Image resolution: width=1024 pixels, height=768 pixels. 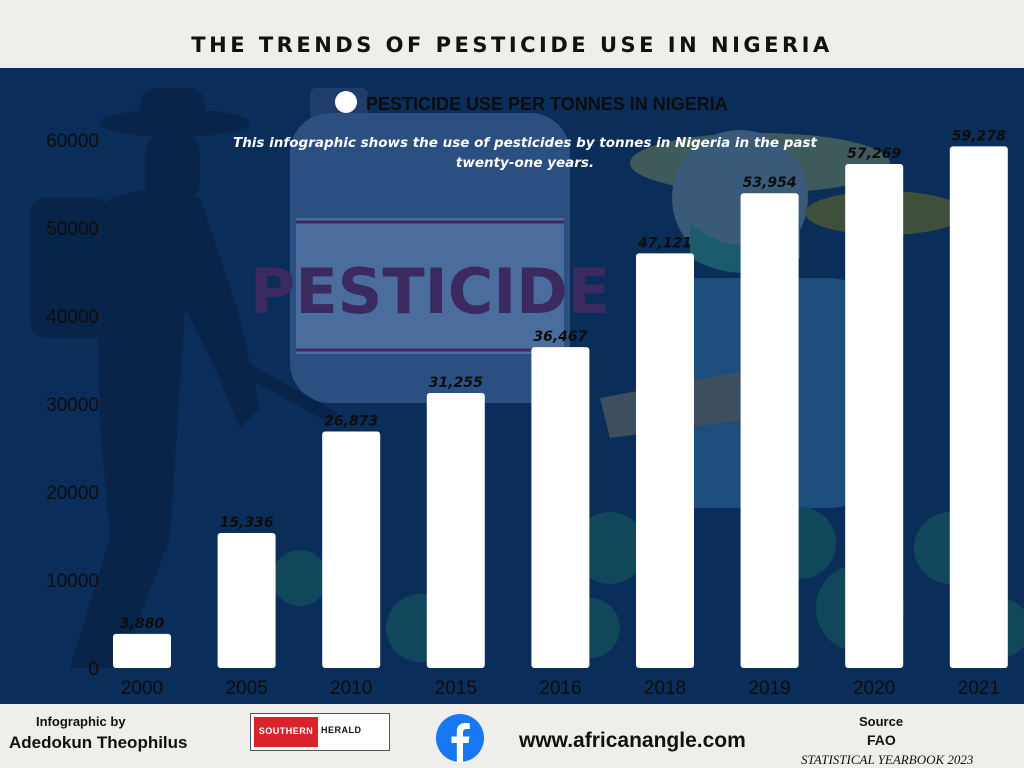 I want to click on x-tick-label: 2015, so click(x=456, y=688).